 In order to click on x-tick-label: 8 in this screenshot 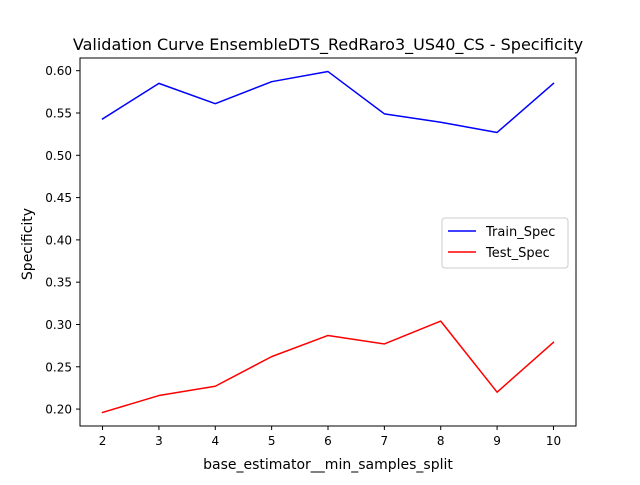, I will do `click(441, 441)`.